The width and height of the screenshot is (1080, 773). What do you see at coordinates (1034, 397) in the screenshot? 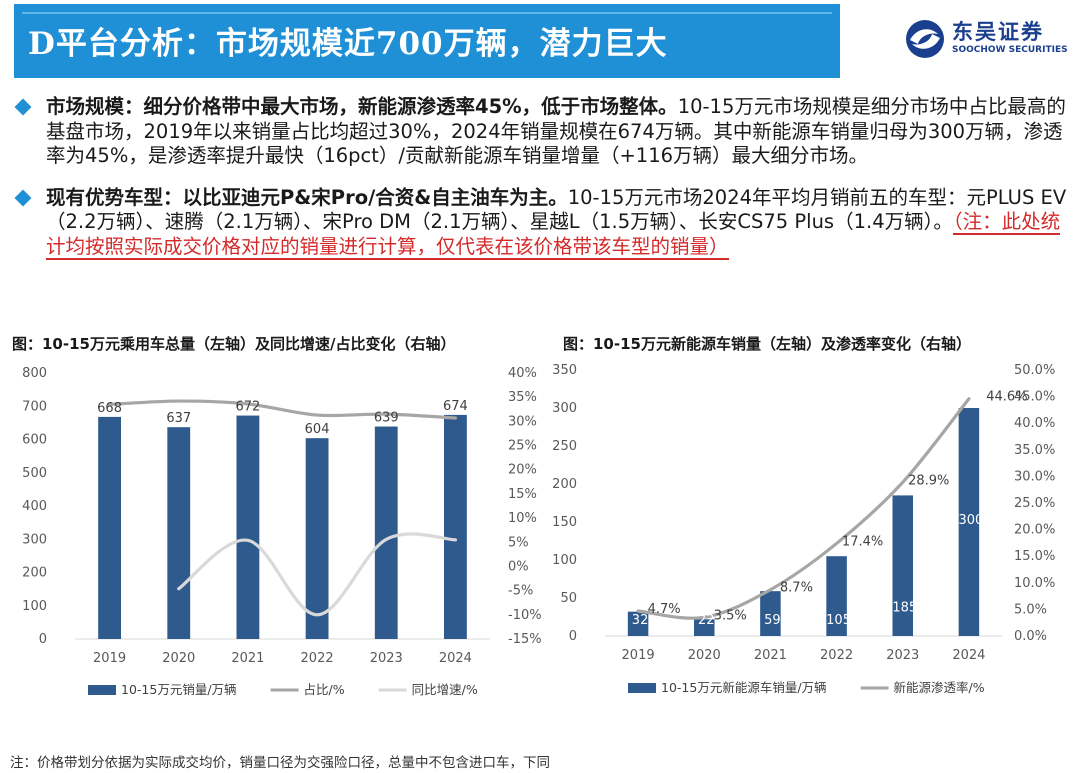
I see `y-right-tick-label: 45.0%` at bounding box center [1034, 397].